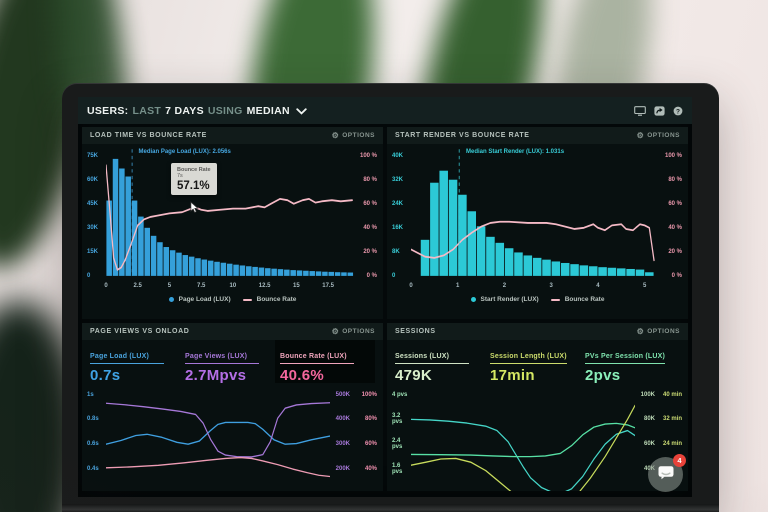 The width and height of the screenshot is (768, 512). I want to click on mouse-cursor-icon, so click(194, 207).